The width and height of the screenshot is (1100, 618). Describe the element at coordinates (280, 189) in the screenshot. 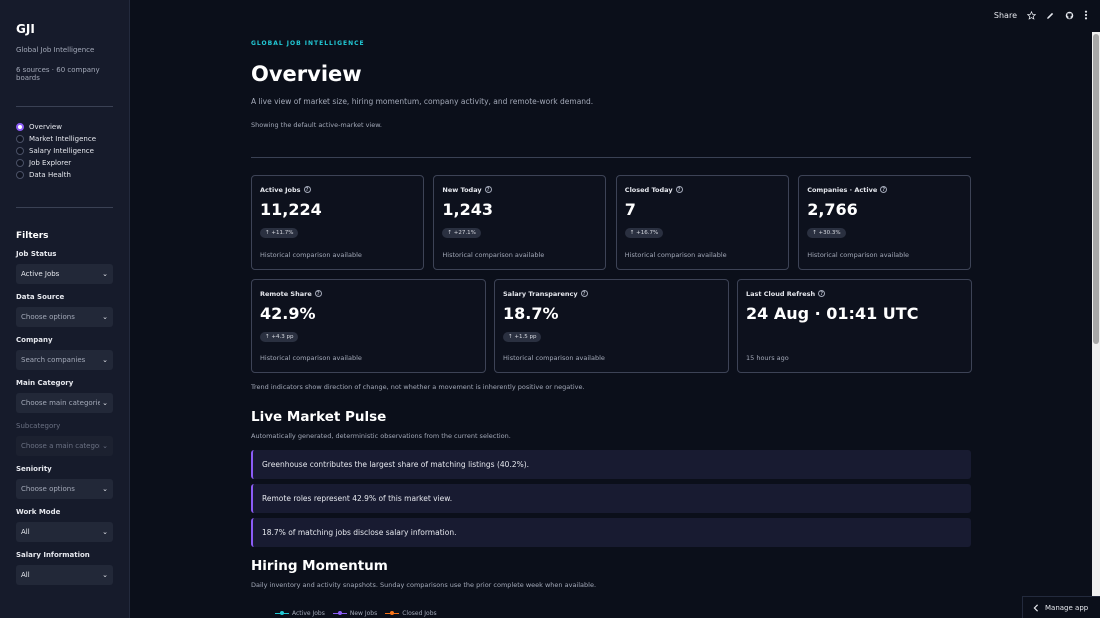

I see `metric-label: Active Jobs` at that location.